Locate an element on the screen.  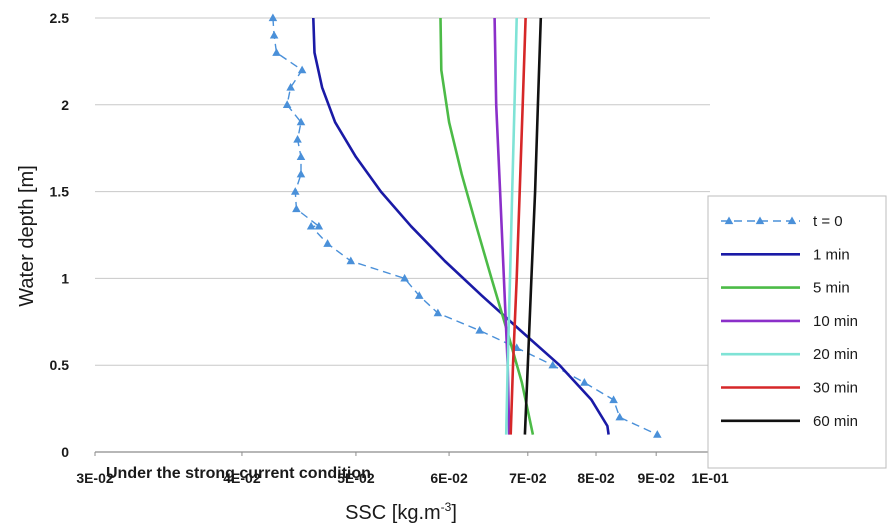
x-tick-label: 4E-02 is located at coordinates (242, 478).